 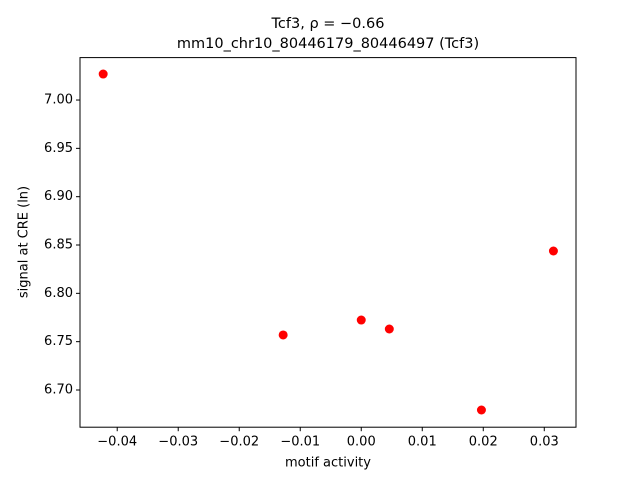 What do you see at coordinates (239, 442) in the screenshot?
I see `x-tick-label: −0.02` at bounding box center [239, 442].